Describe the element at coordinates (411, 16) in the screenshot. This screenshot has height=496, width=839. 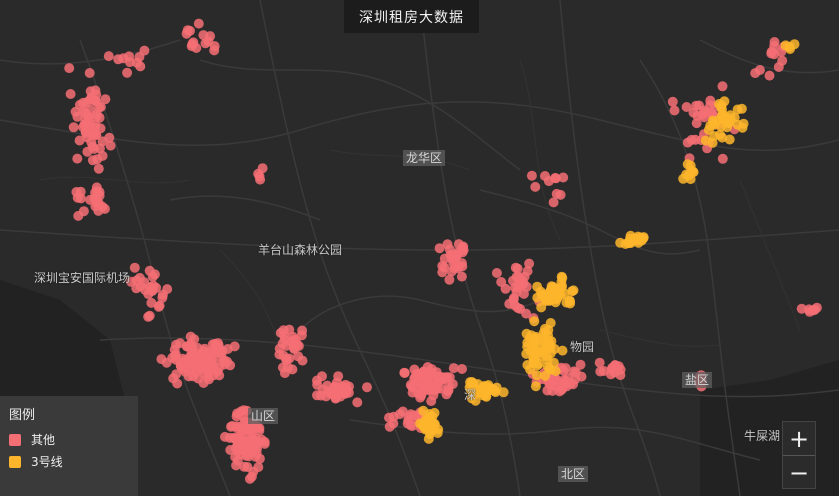
I see `map-title: 深圳租房大数据` at that location.